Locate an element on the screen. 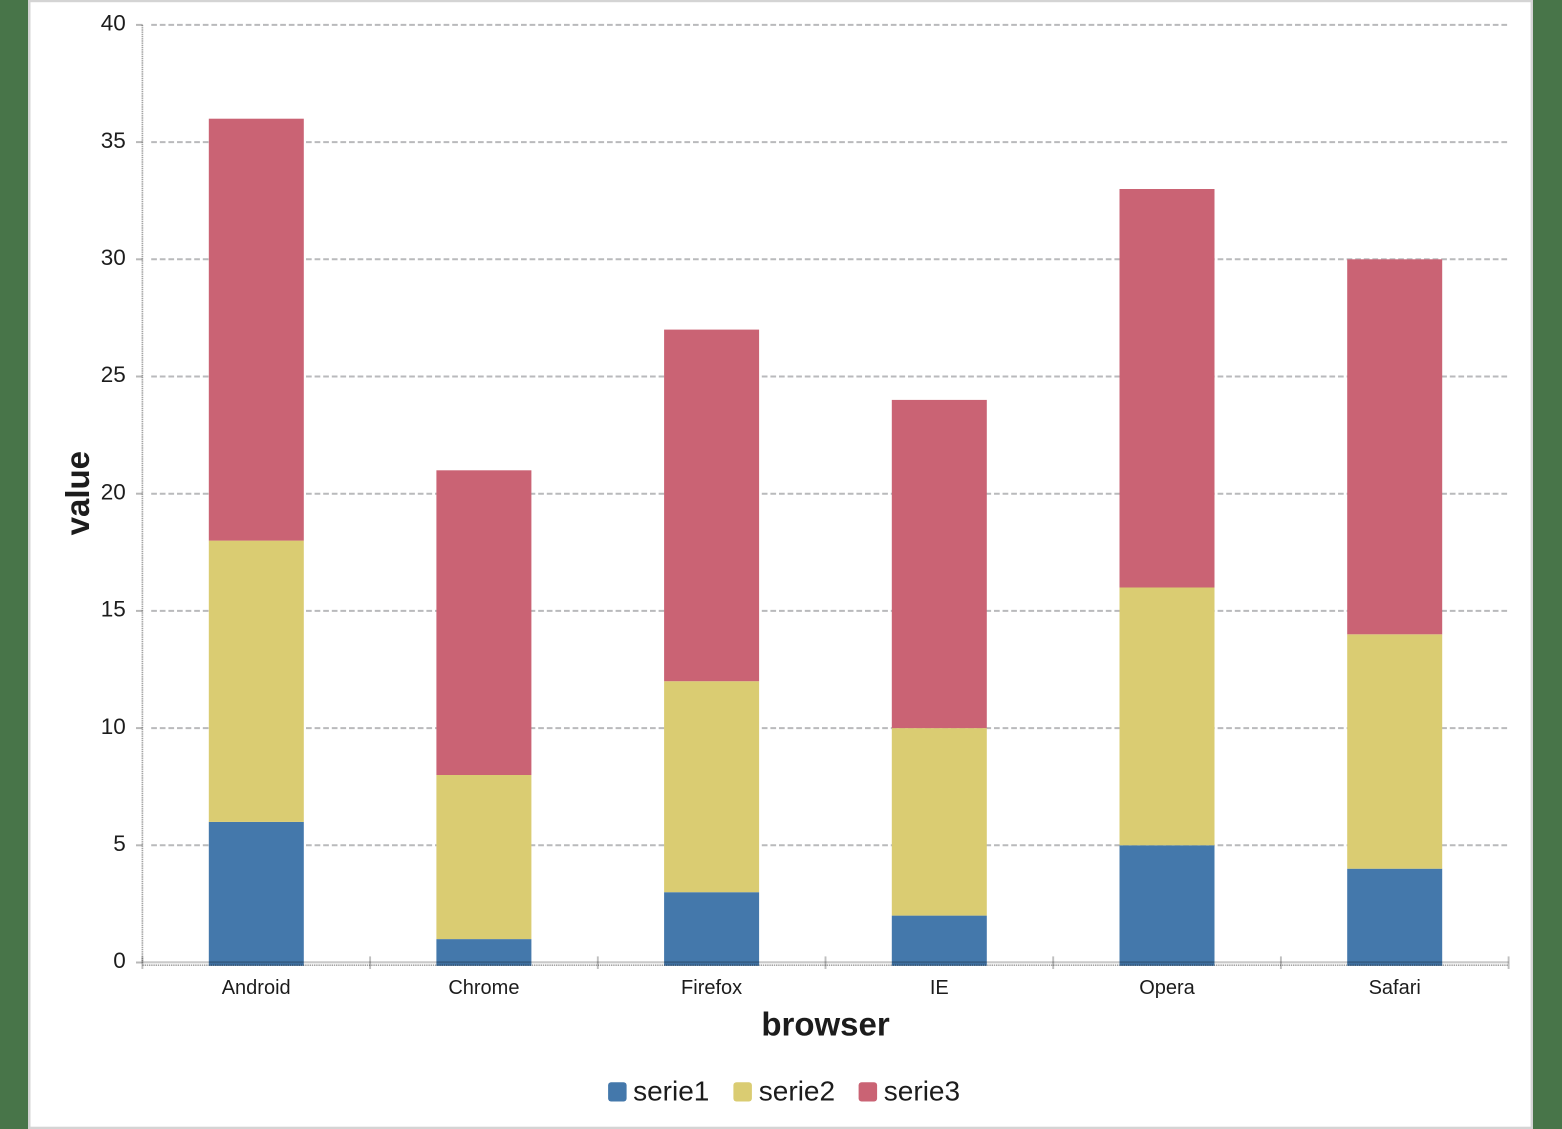 The image size is (1562, 1129). svg-text: 20 is located at coordinates (113, 491).